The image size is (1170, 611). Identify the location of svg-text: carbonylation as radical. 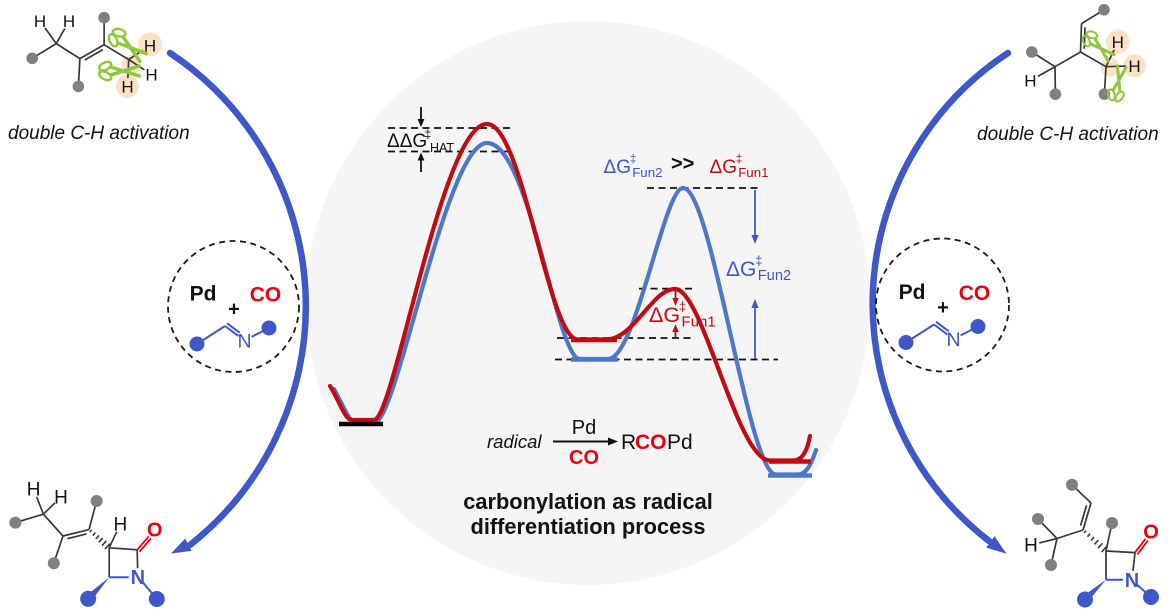
(588, 501).